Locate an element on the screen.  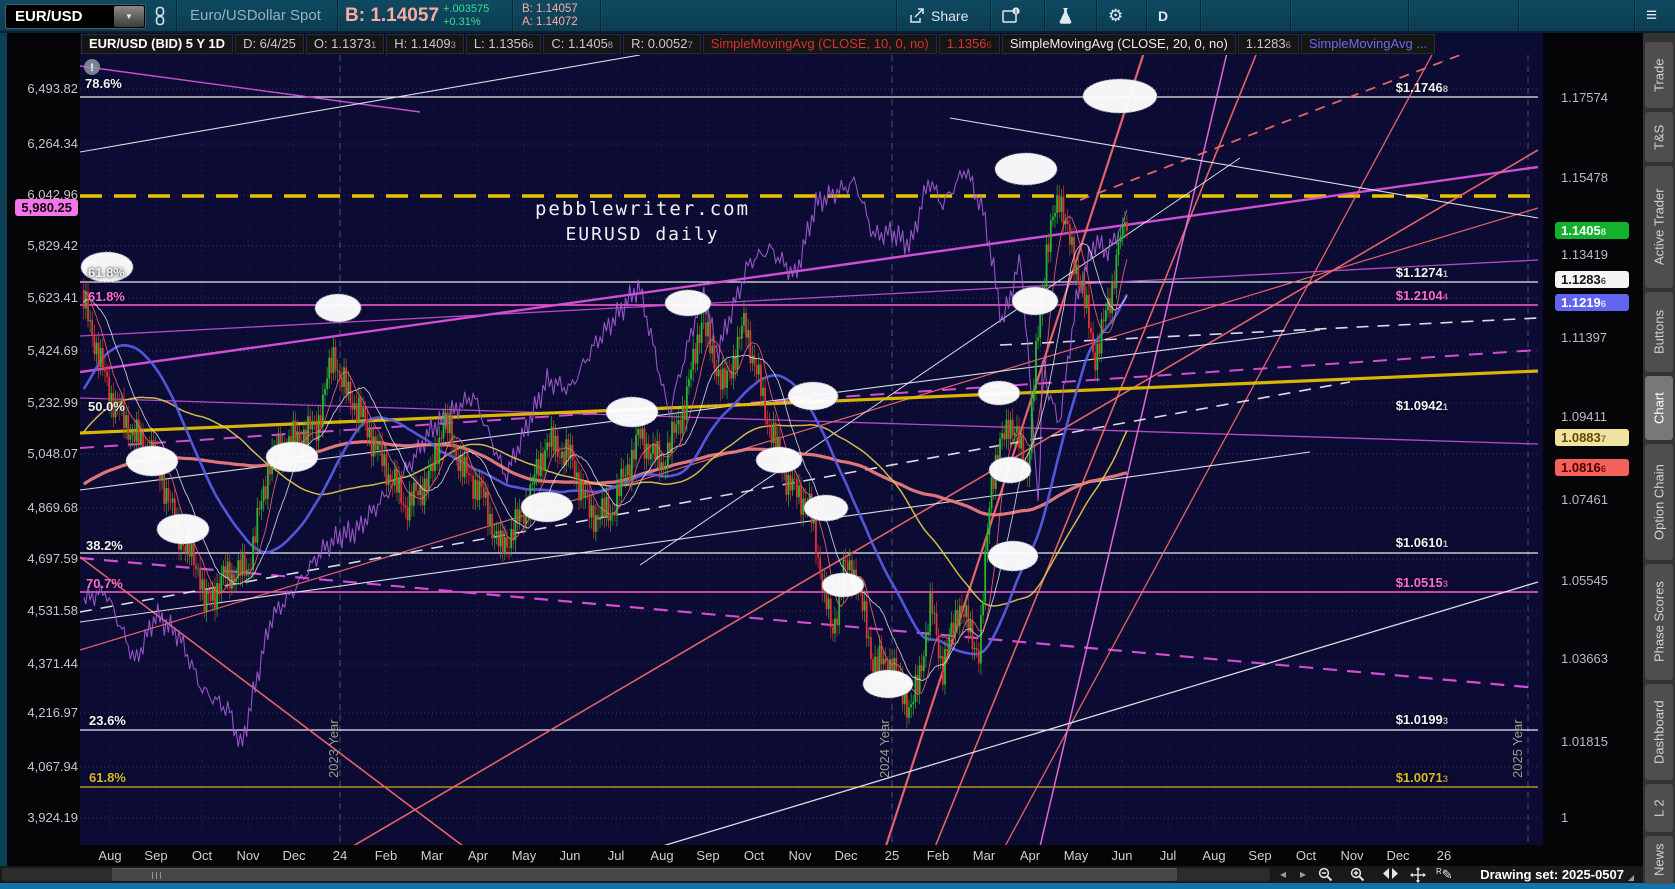
price-bubble: 1.12836 is located at coordinates (1592, 279).